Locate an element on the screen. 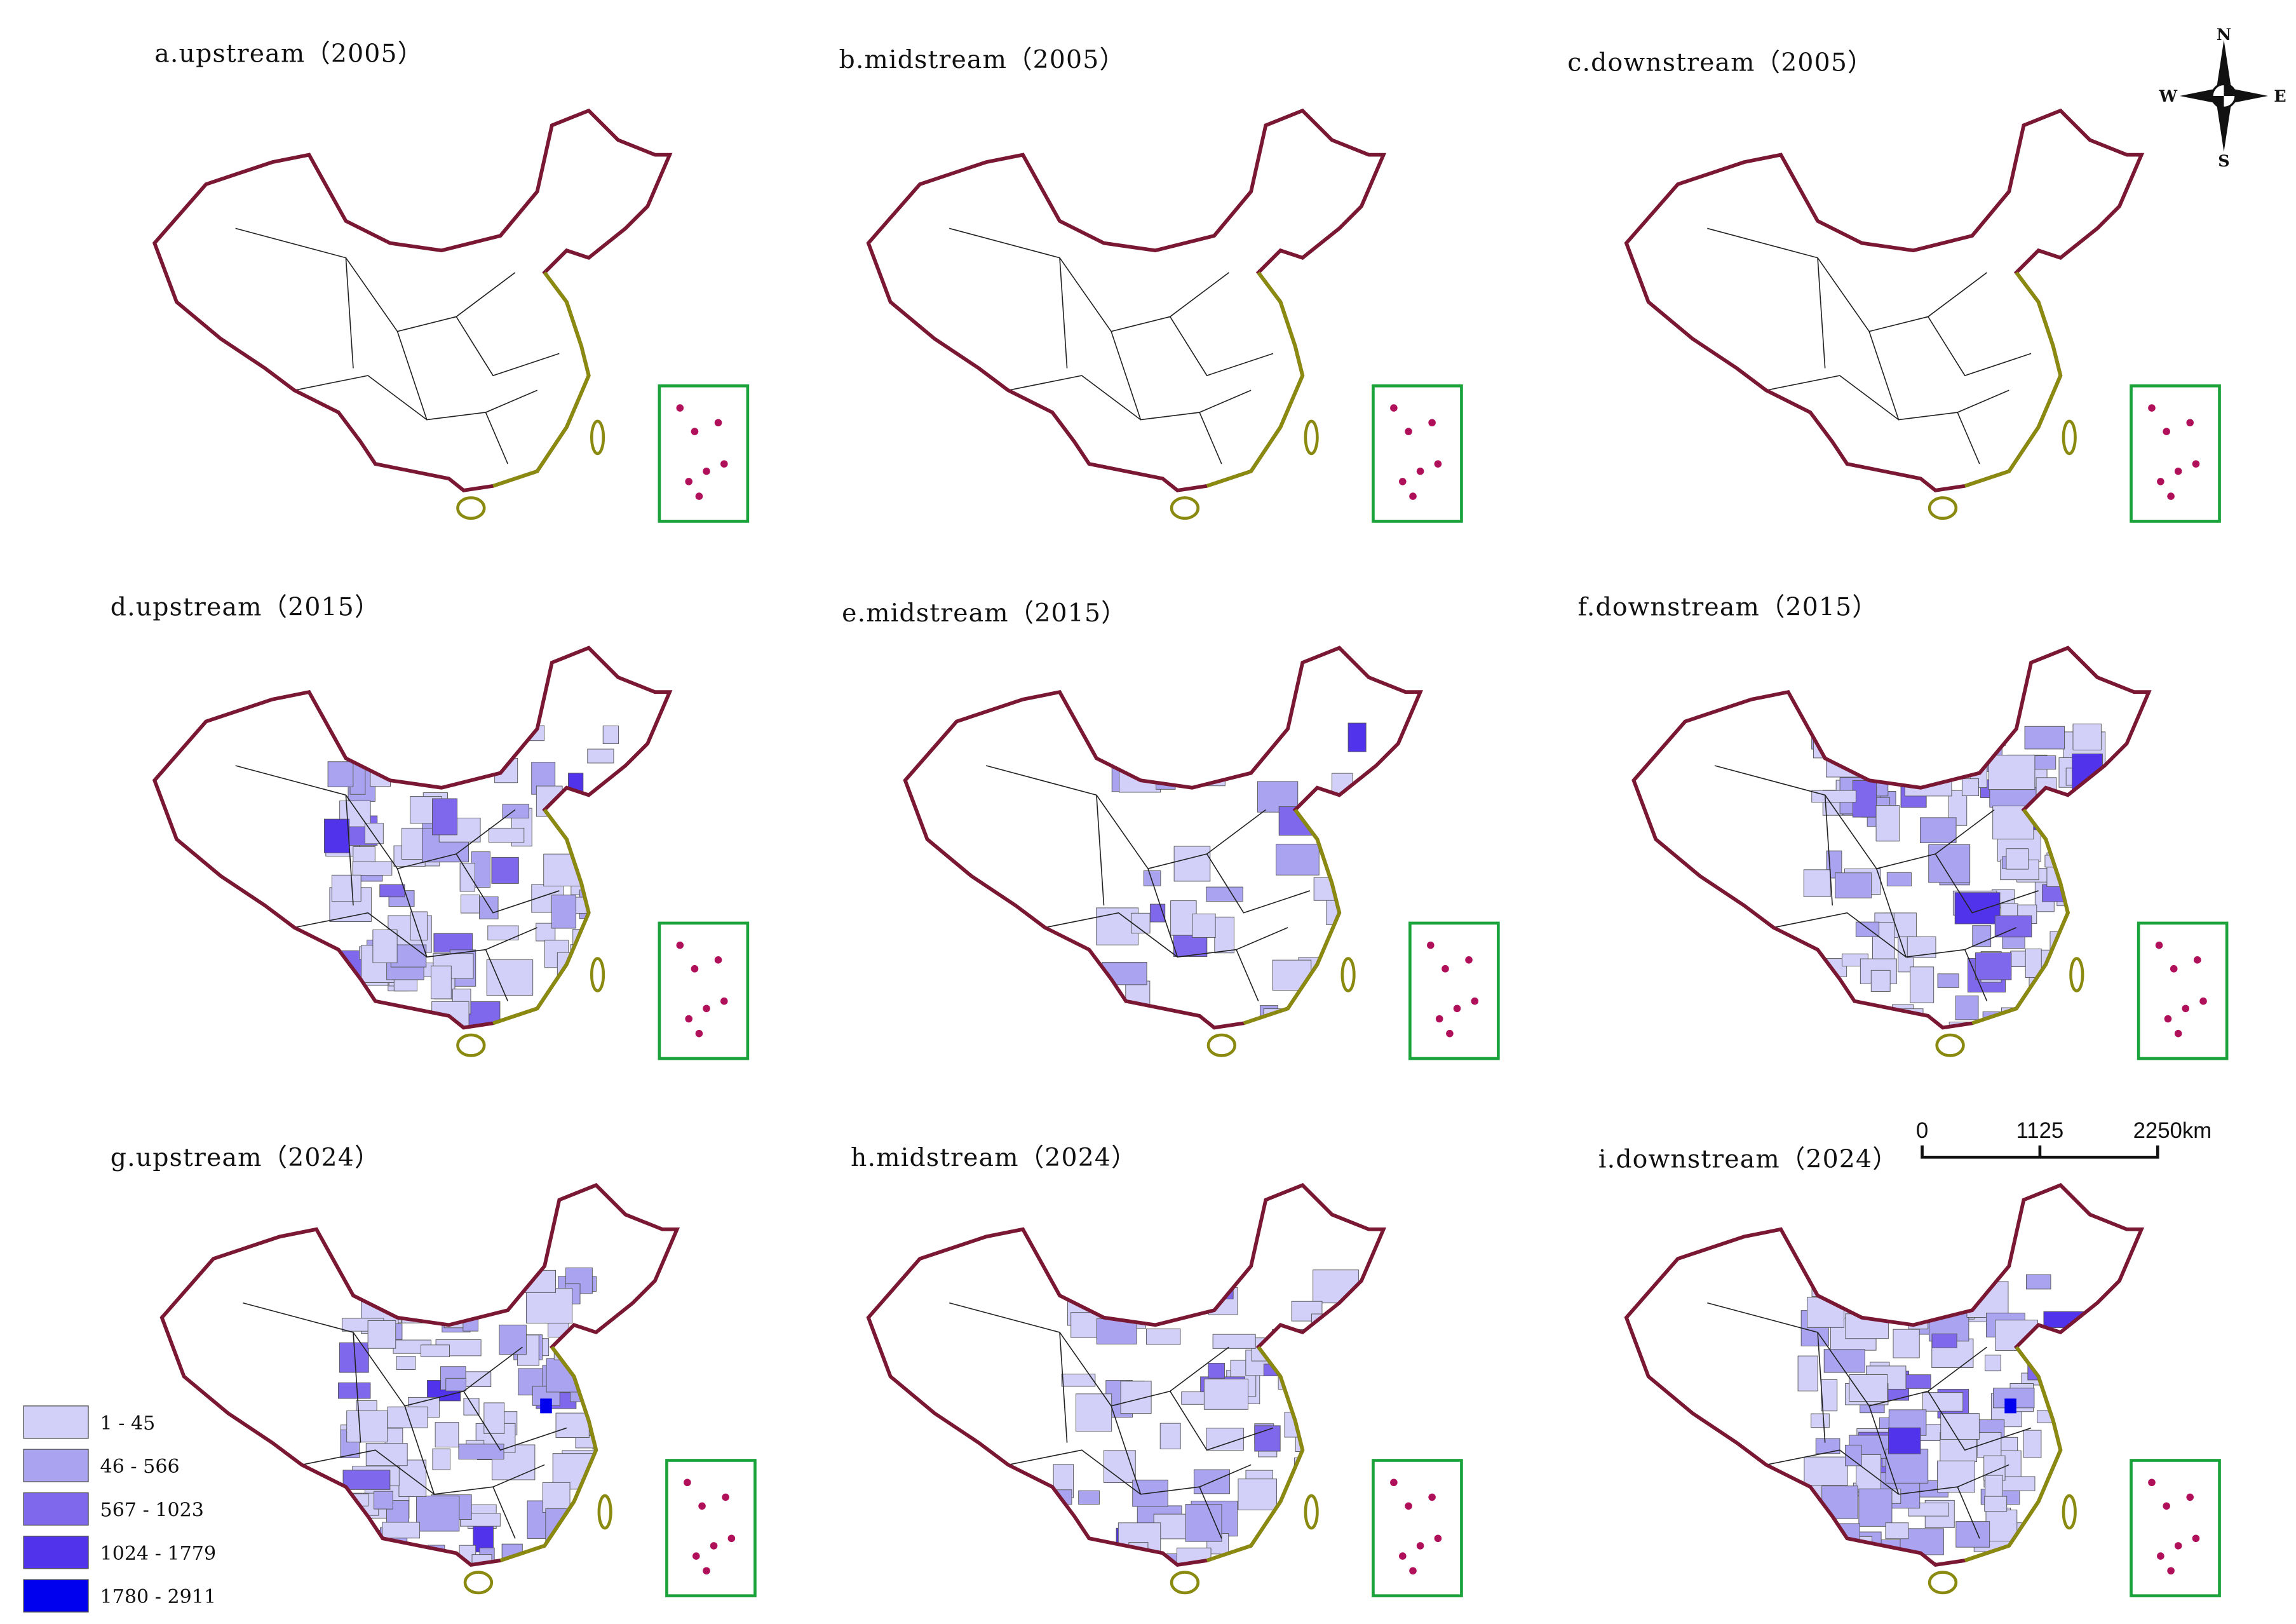 This screenshot has height=1624, width=2296. panel-title: e.midstream（2015） is located at coordinates (984, 613).